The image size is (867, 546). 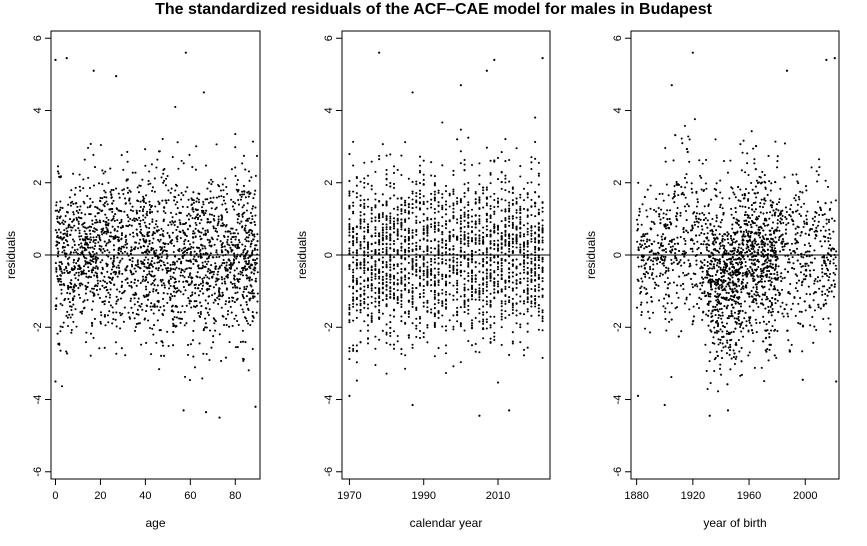 What do you see at coordinates (38, 255) in the screenshot?
I see `y-tick-label: 0` at bounding box center [38, 255].